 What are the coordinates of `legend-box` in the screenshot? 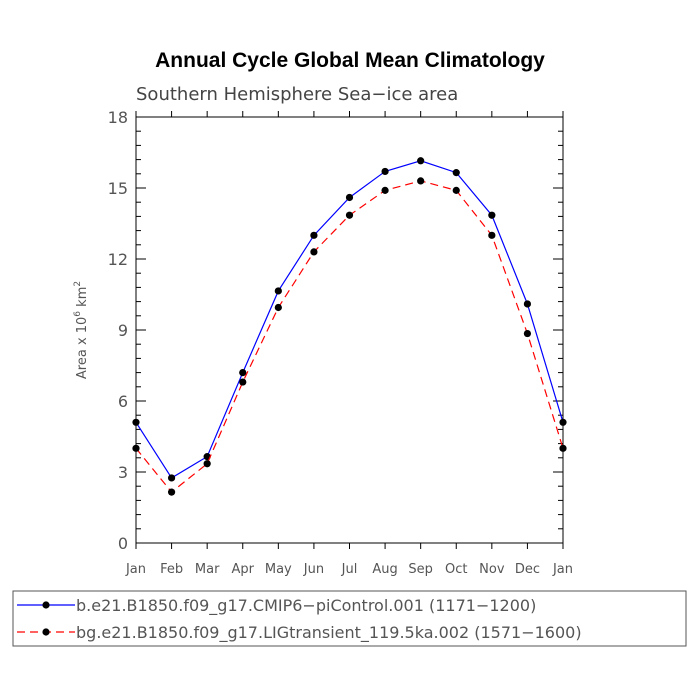 It's located at (349, 618).